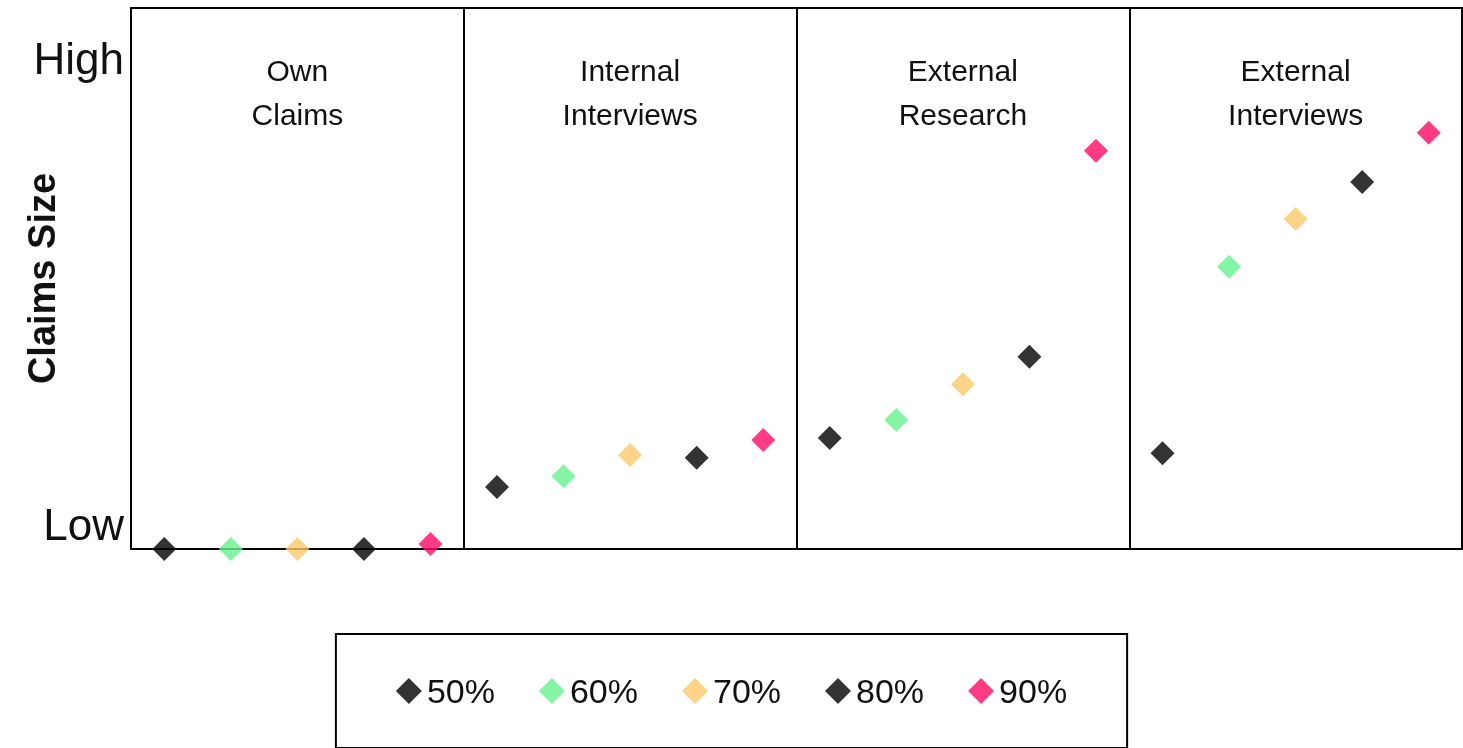 The width and height of the screenshot is (1463, 748). Describe the element at coordinates (963, 92) in the screenshot. I see `x-tick-label: External Research` at that location.